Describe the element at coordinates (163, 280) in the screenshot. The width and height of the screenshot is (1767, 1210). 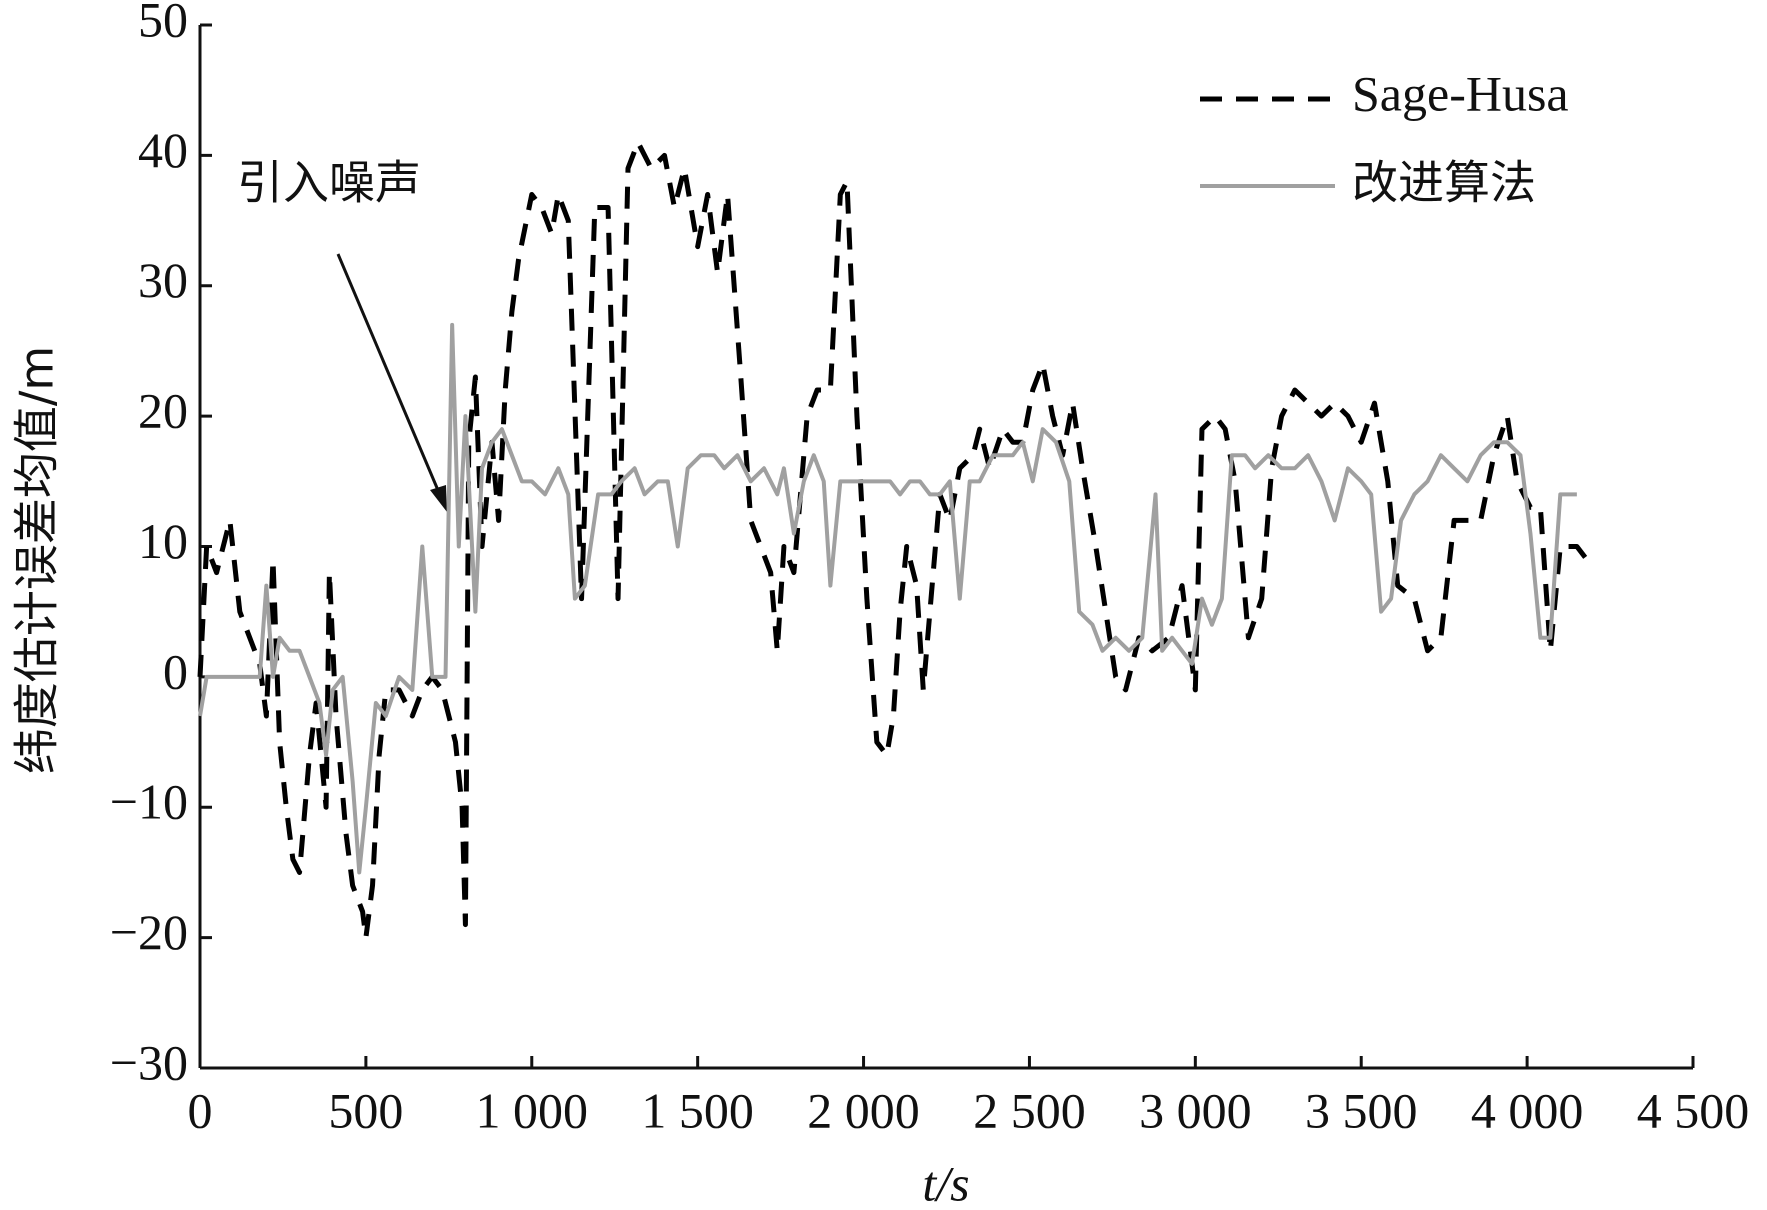
I see `y-tick-label: 30` at that location.